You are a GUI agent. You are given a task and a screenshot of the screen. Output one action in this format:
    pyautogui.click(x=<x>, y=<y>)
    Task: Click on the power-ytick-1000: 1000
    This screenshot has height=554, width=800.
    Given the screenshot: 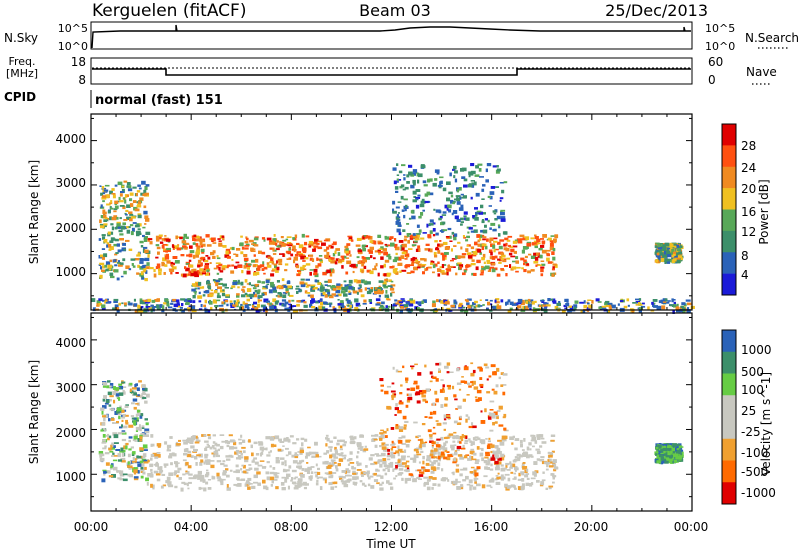 What is the action you would take?
    pyautogui.click(x=70, y=272)
    